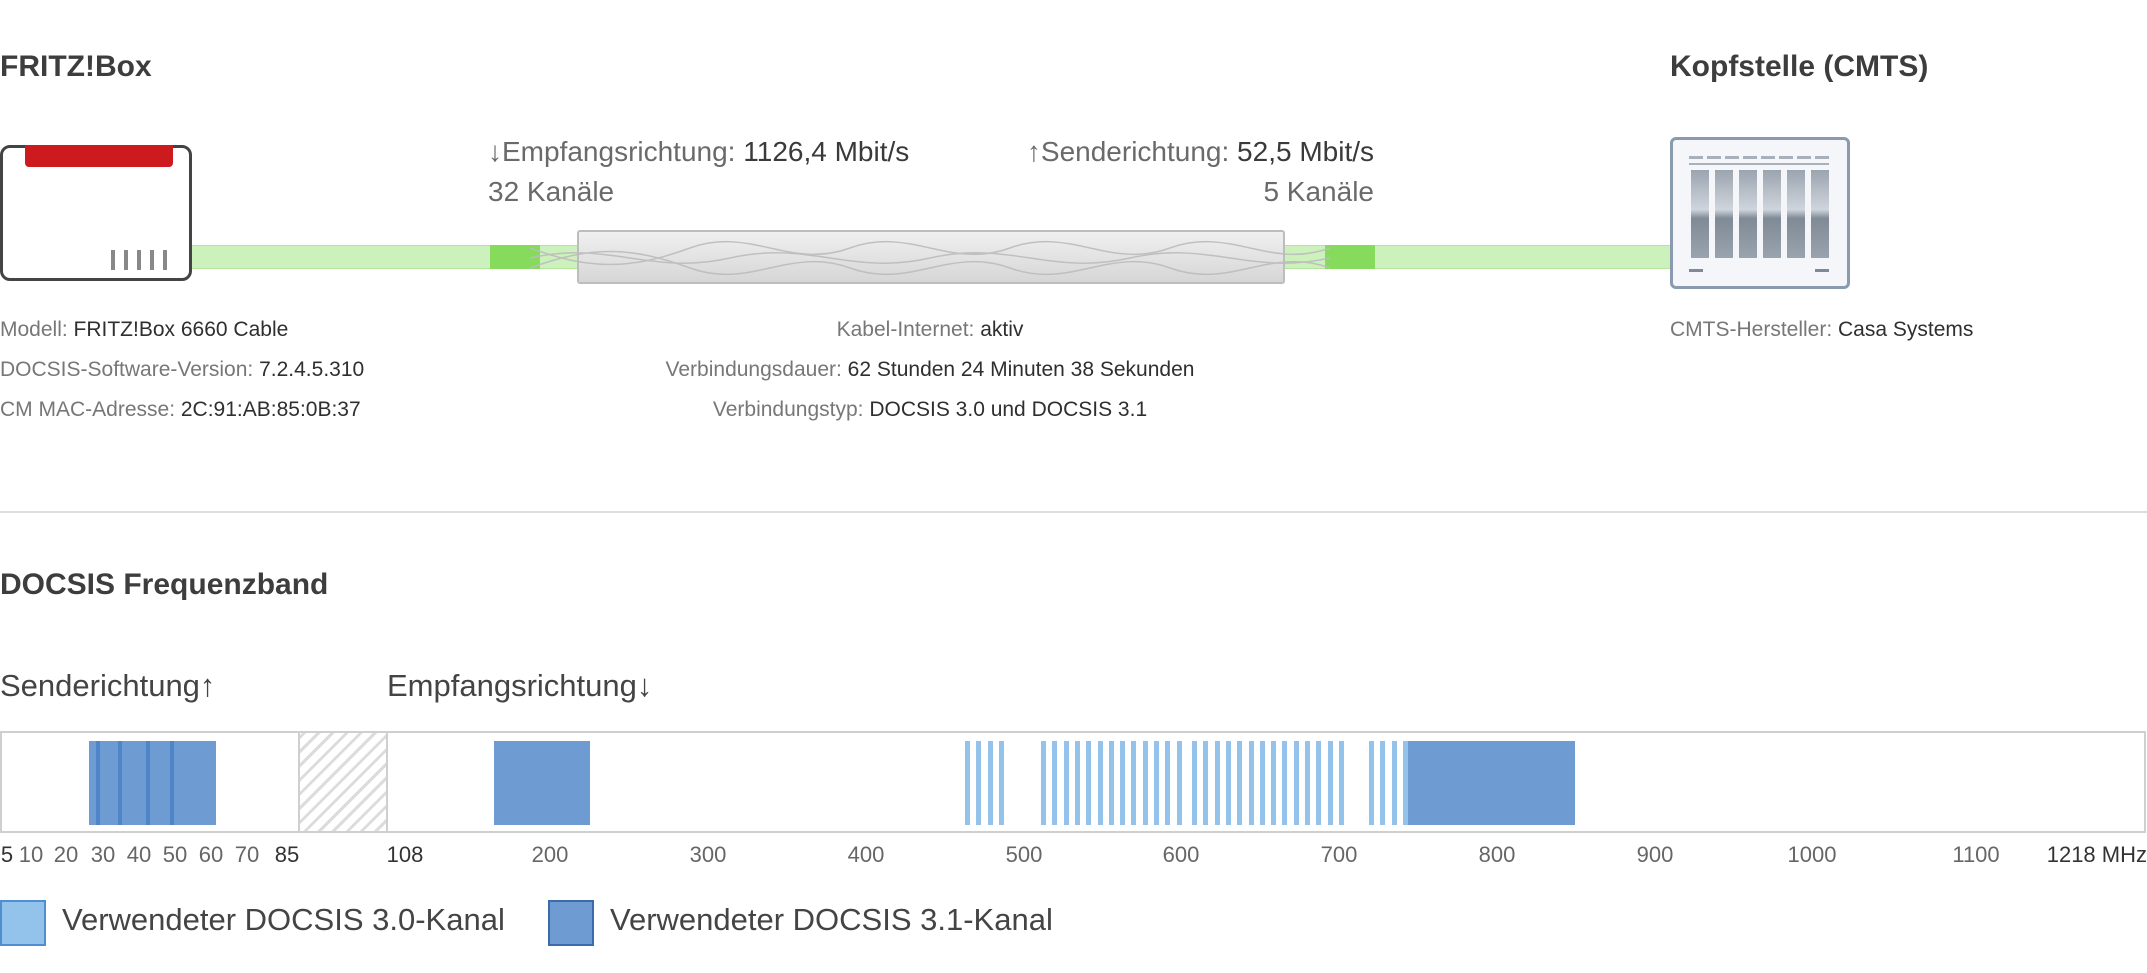 The height and width of the screenshot is (973, 2147). I want to click on send-tick-label: 85, so click(287, 854).